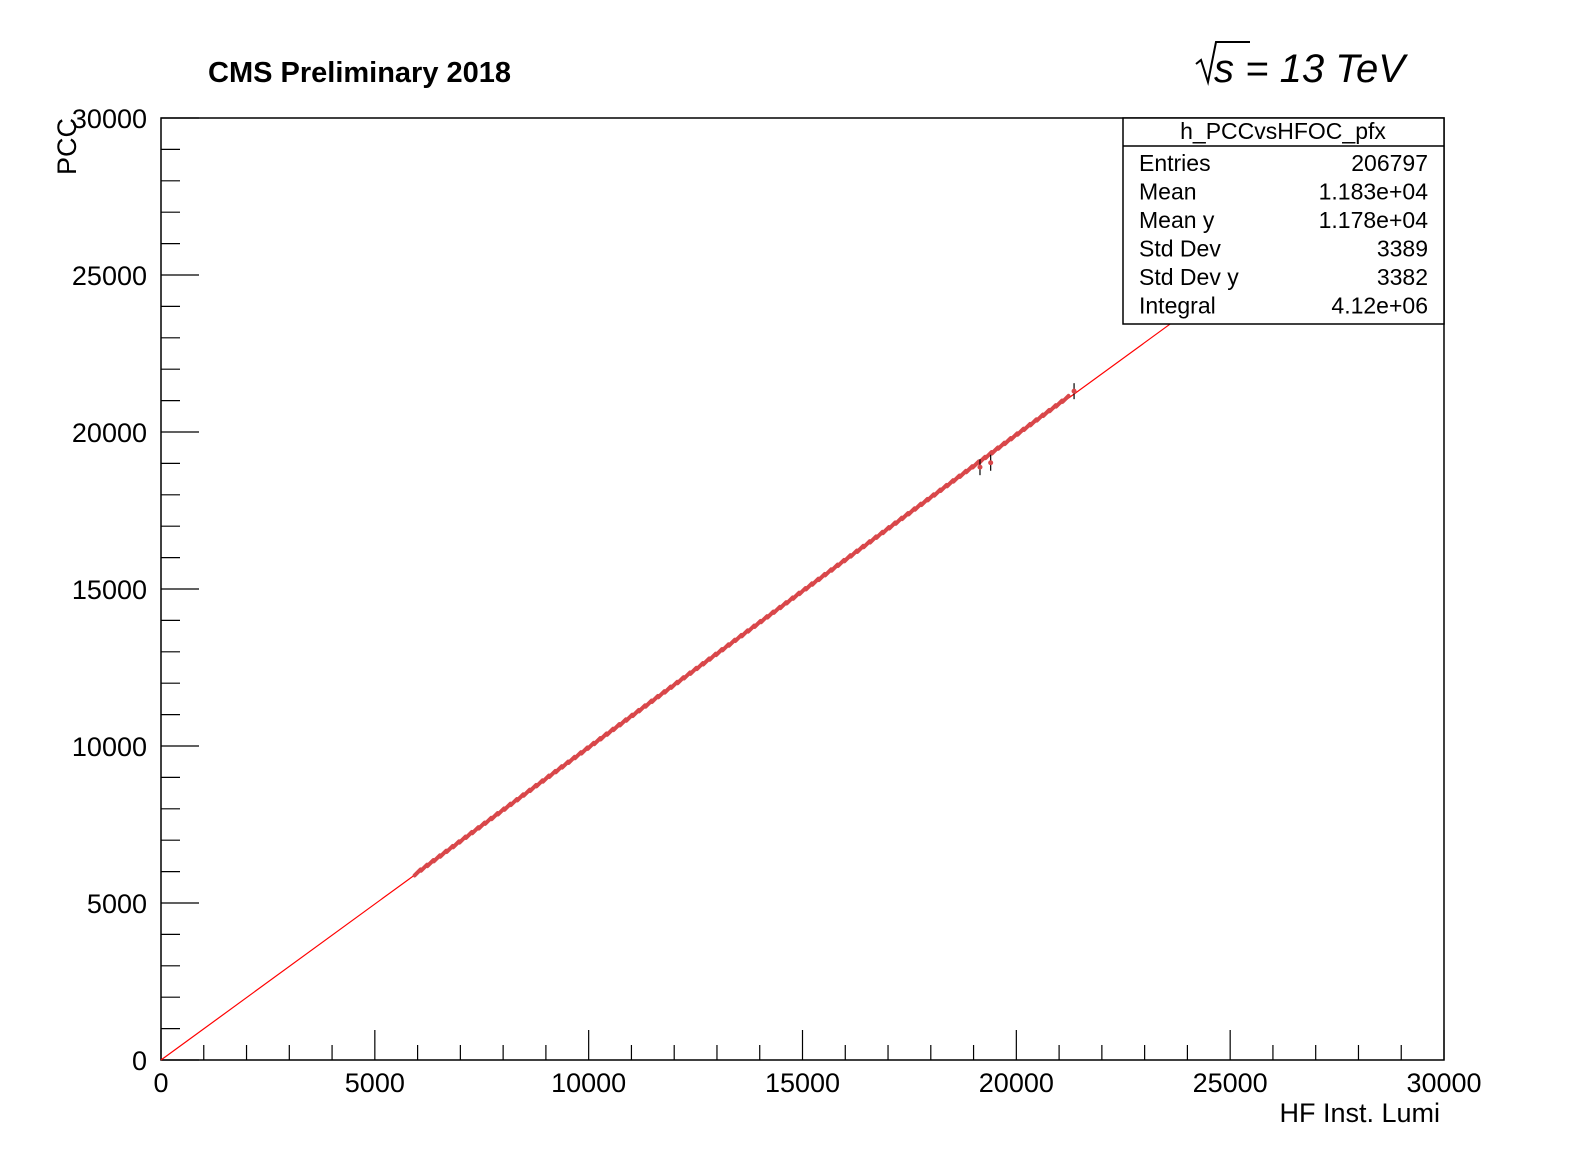 Image resolution: width=1596 pixels, height=1172 pixels. Describe the element at coordinates (109, 276) in the screenshot. I see `y-tick-label: 25000` at that location.